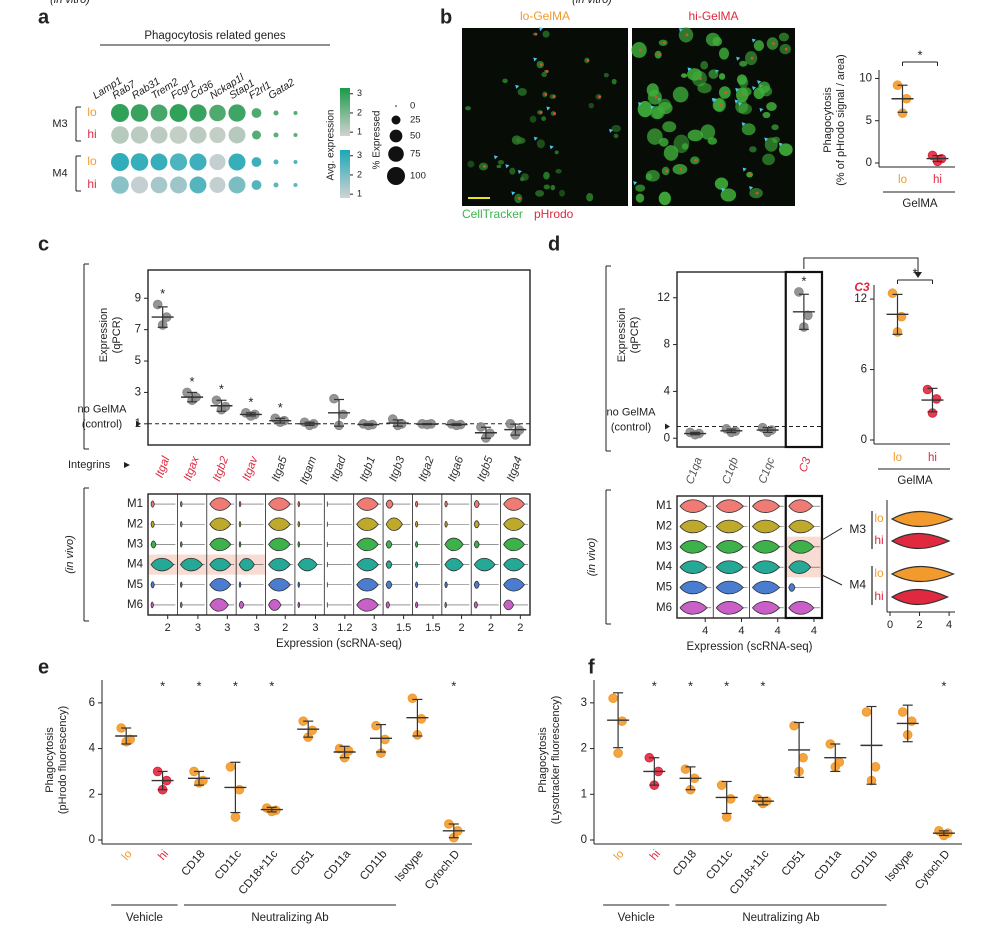 This screenshot has height=941, width=985. I want to click on y-tick-label: 4, so click(92, 749).